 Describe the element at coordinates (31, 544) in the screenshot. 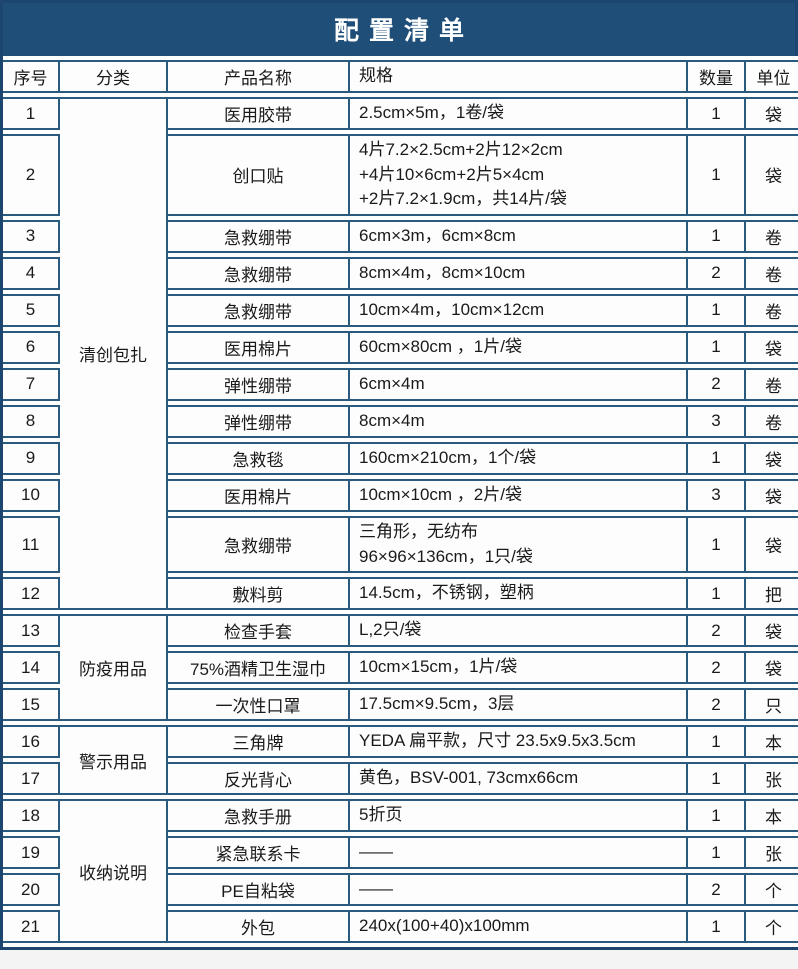

I see `row-number-cell: 11` at that location.